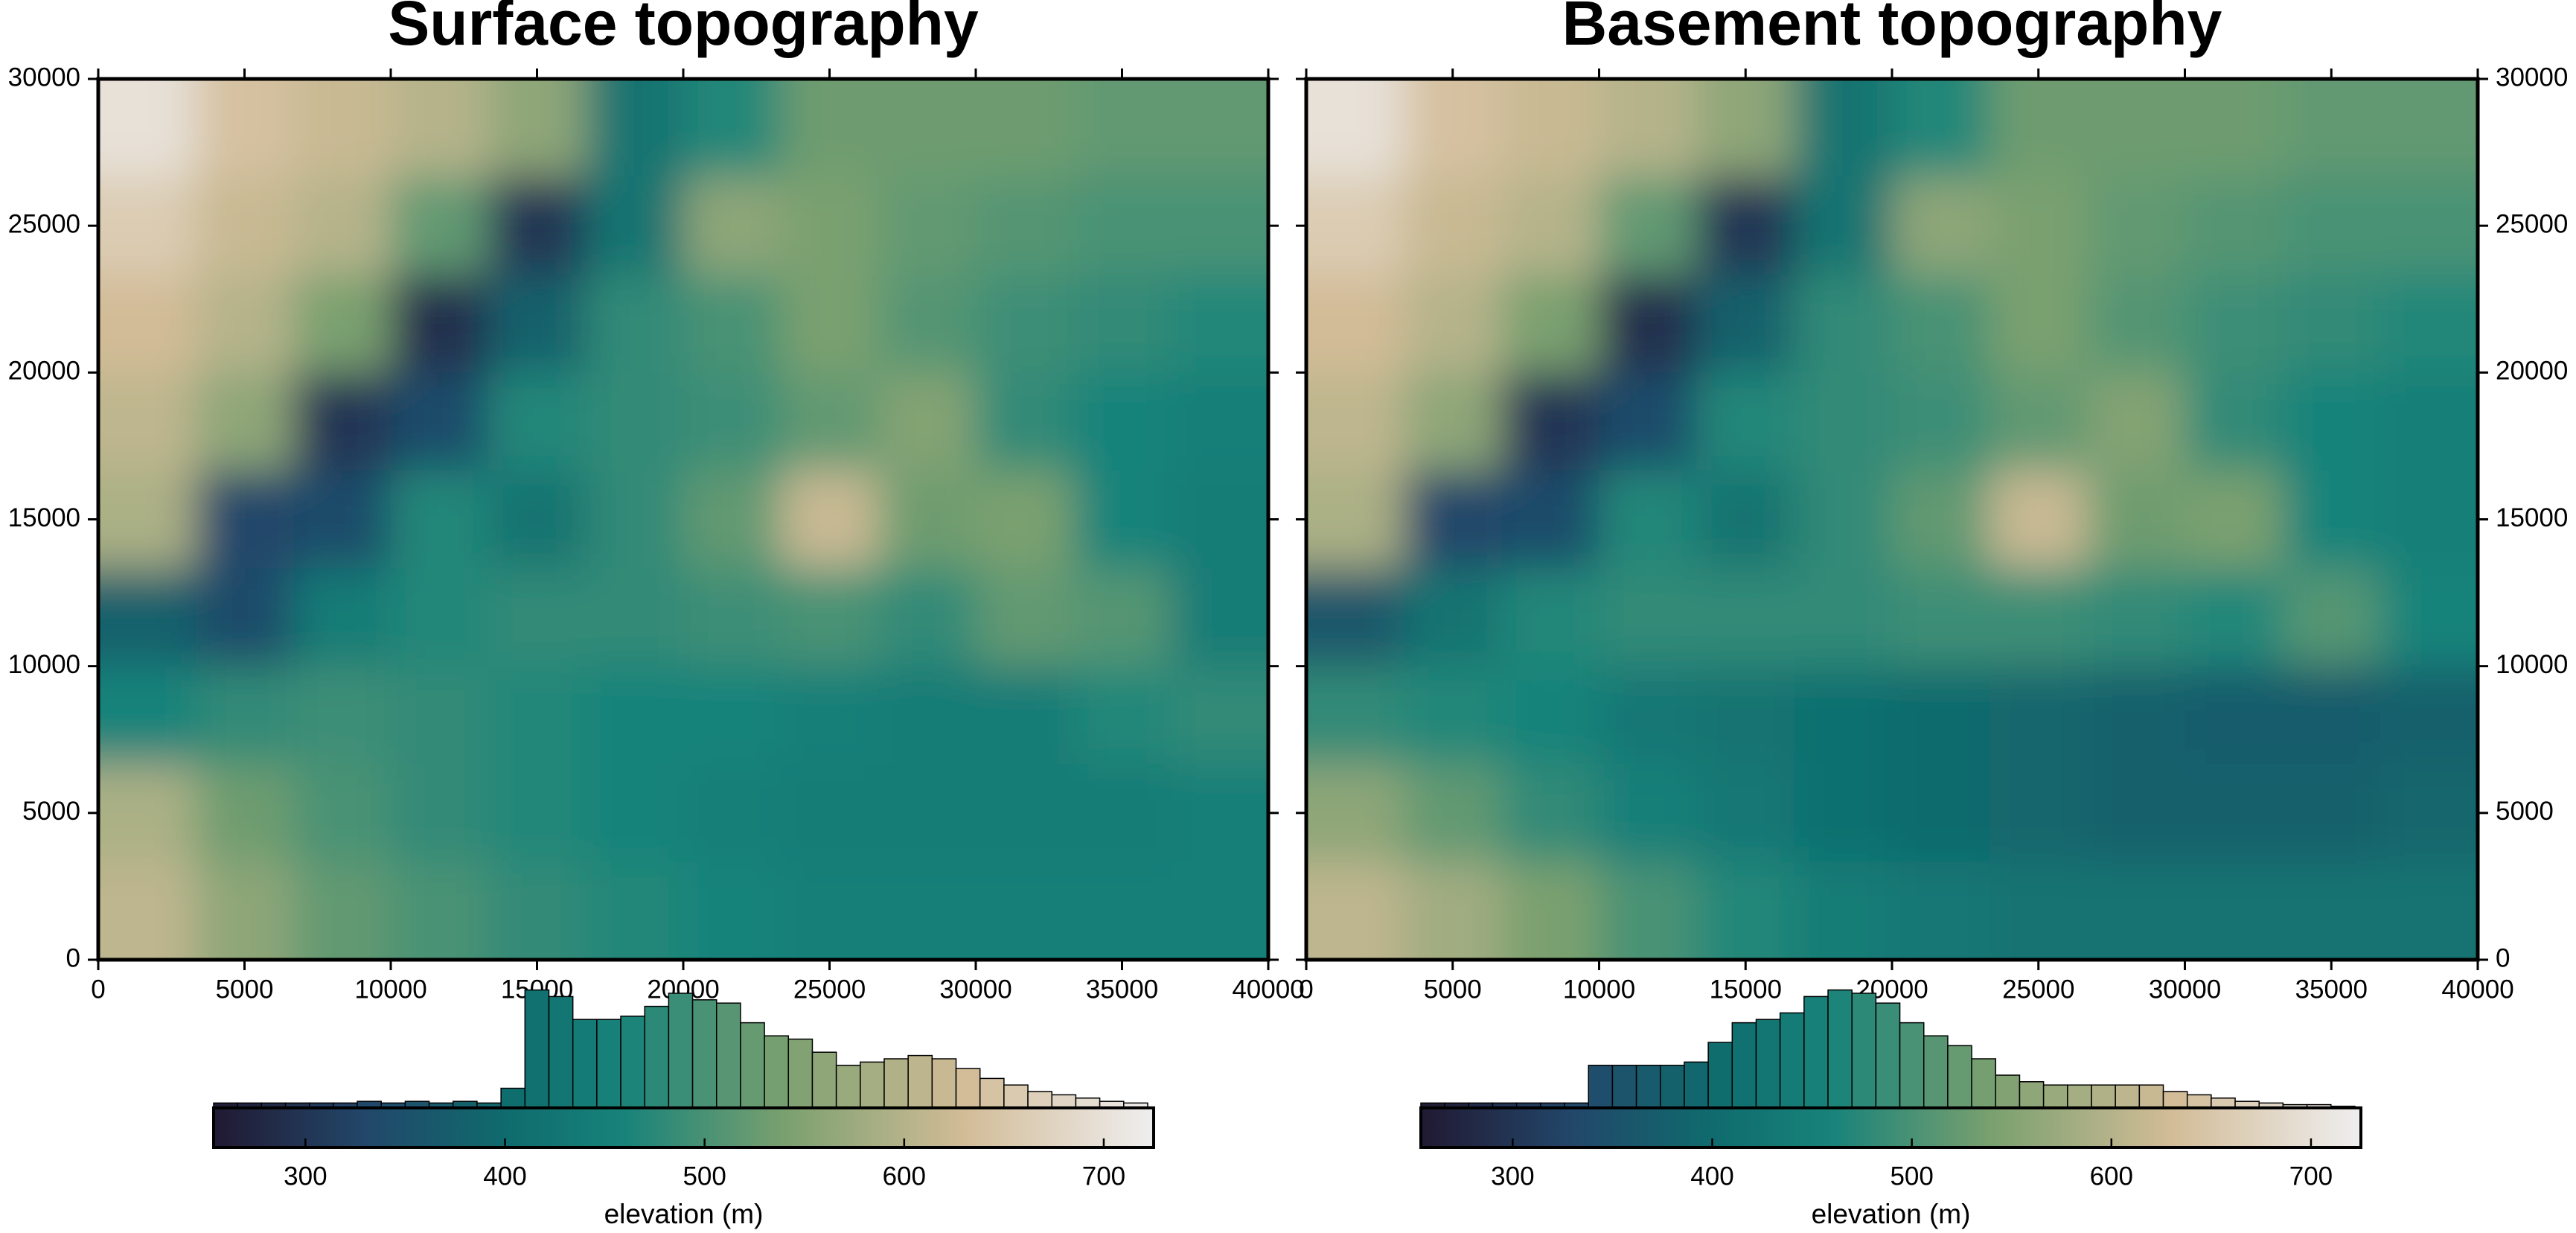  What do you see at coordinates (2532, 371) in the screenshot?
I see `y-tick-label: 20000` at bounding box center [2532, 371].